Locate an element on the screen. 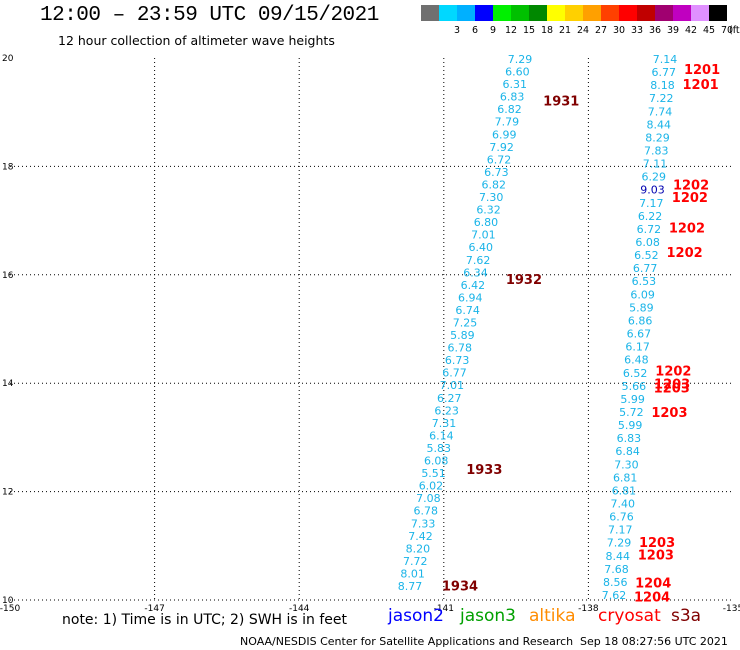  sat-s3a: s3a is located at coordinates (686, 616).